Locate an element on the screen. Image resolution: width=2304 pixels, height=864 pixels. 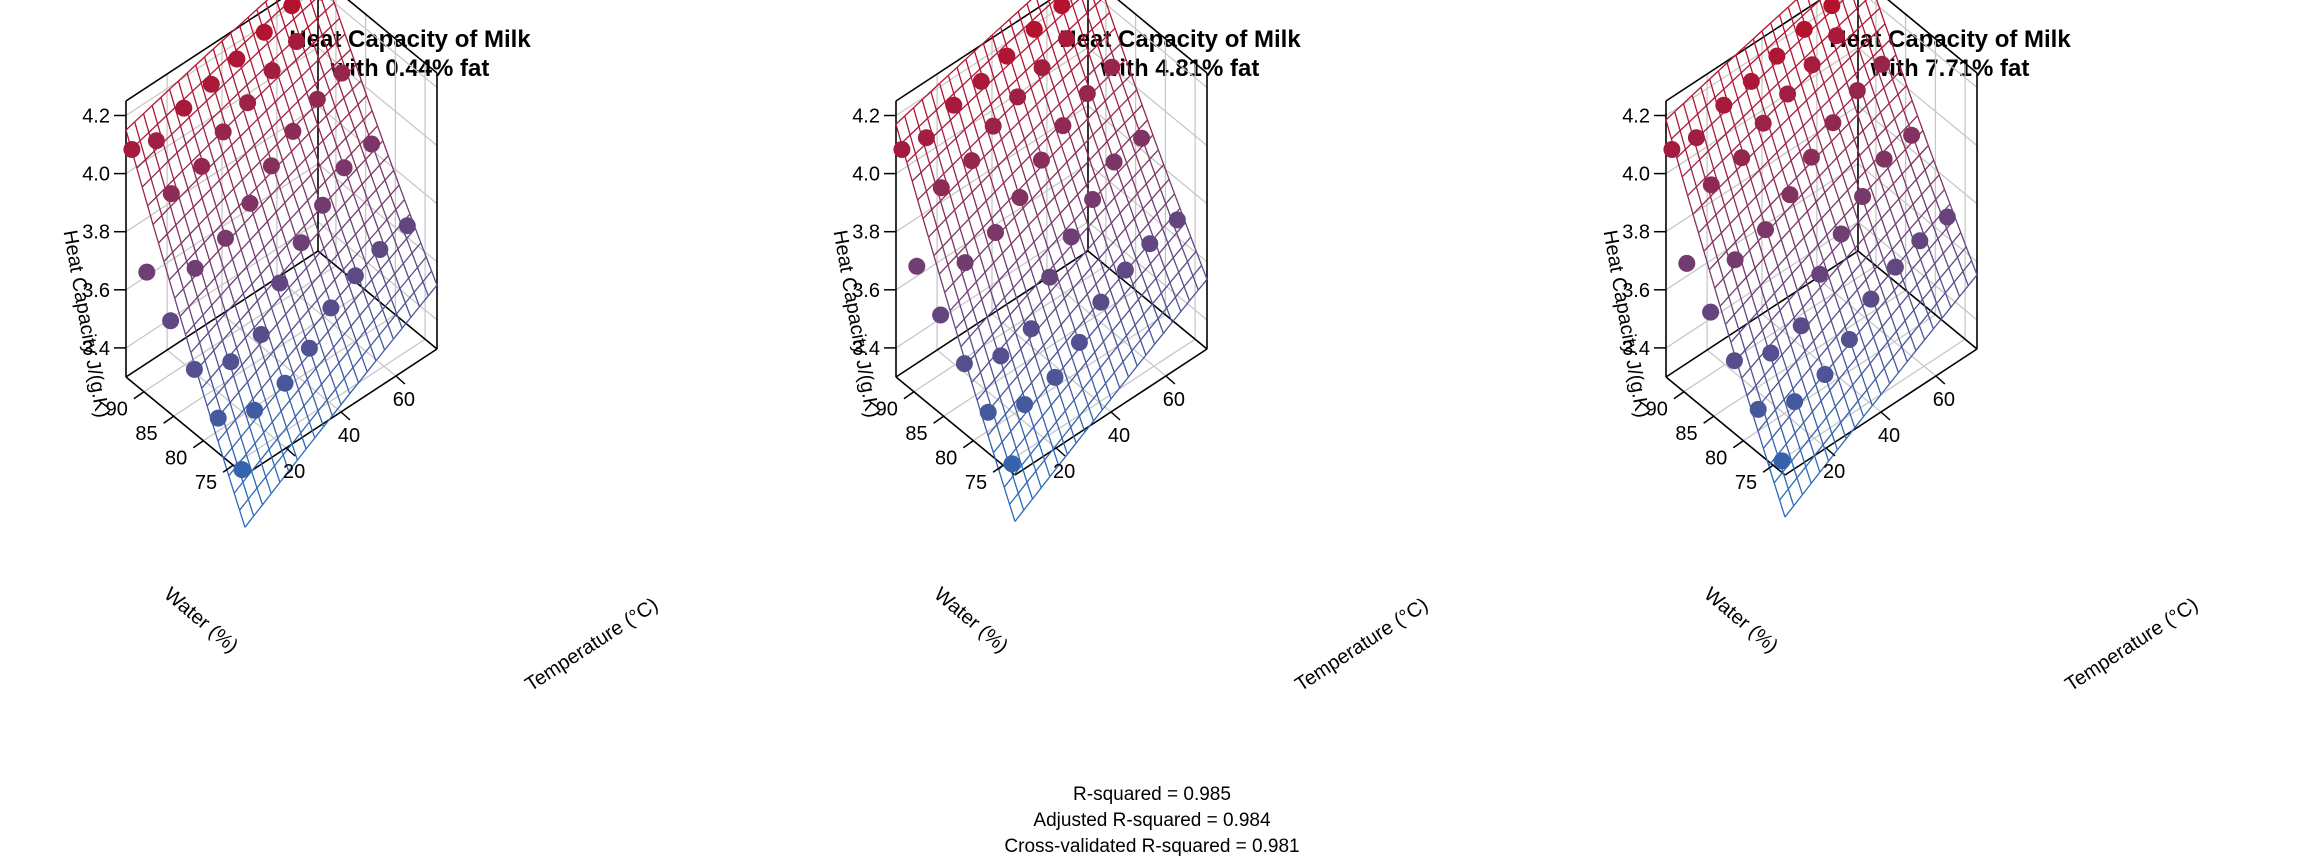
water-tick-label: 75 is located at coordinates (976, 483).